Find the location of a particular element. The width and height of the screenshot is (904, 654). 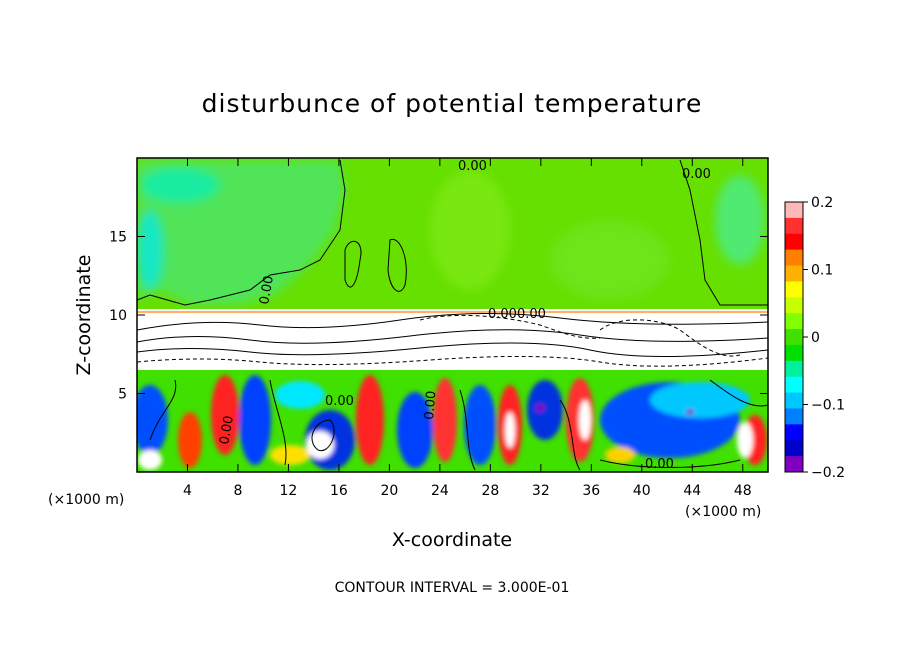

x-unit-label-left: (×1000 m) is located at coordinates (86, 500).